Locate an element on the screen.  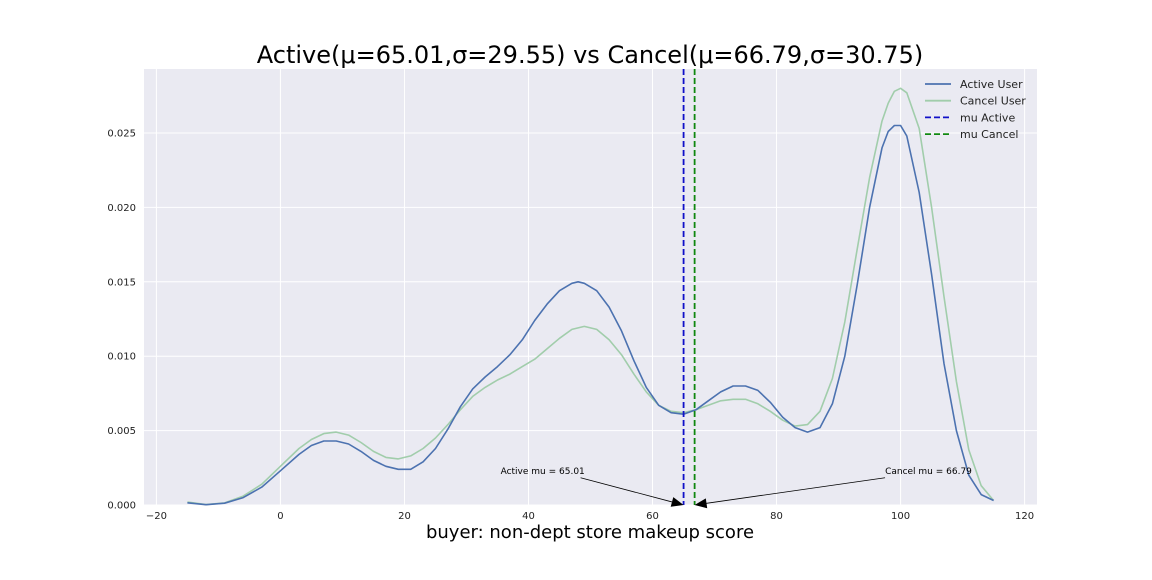
x-tick-label: −20 is located at coordinates (156, 516).